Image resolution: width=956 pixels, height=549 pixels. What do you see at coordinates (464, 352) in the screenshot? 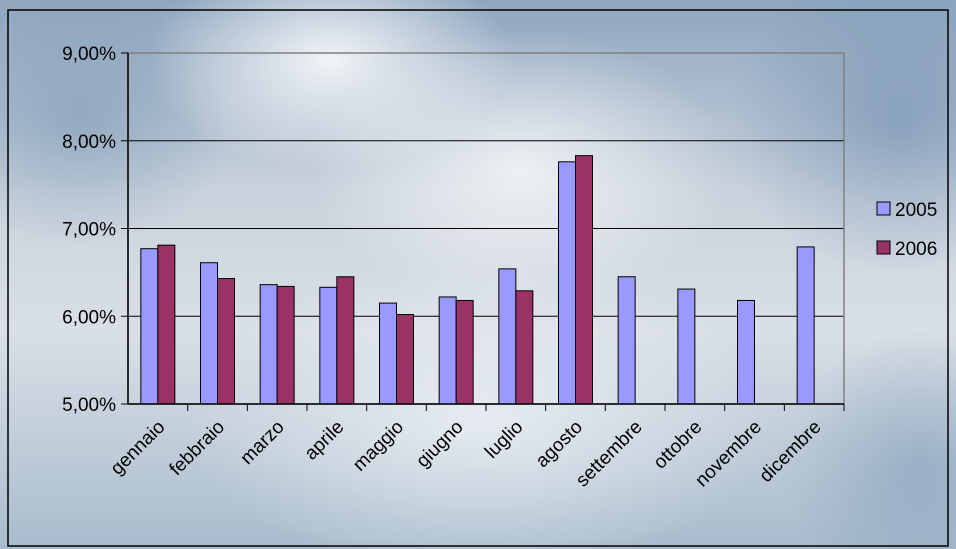
I see `bar-2006-giugno` at bounding box center [464, 352].